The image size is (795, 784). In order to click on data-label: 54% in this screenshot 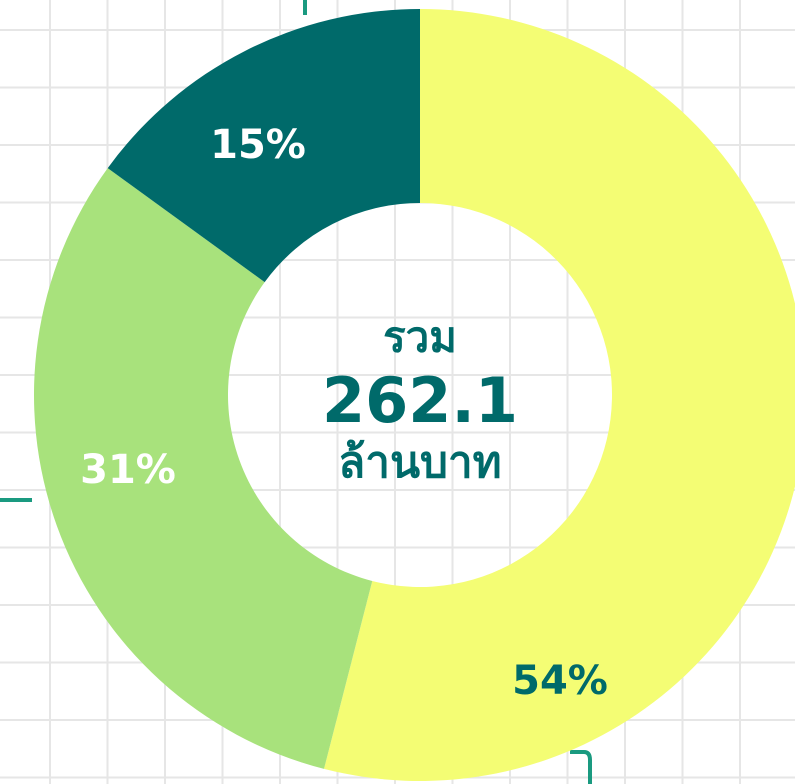, I will do `click(560, 681)`.